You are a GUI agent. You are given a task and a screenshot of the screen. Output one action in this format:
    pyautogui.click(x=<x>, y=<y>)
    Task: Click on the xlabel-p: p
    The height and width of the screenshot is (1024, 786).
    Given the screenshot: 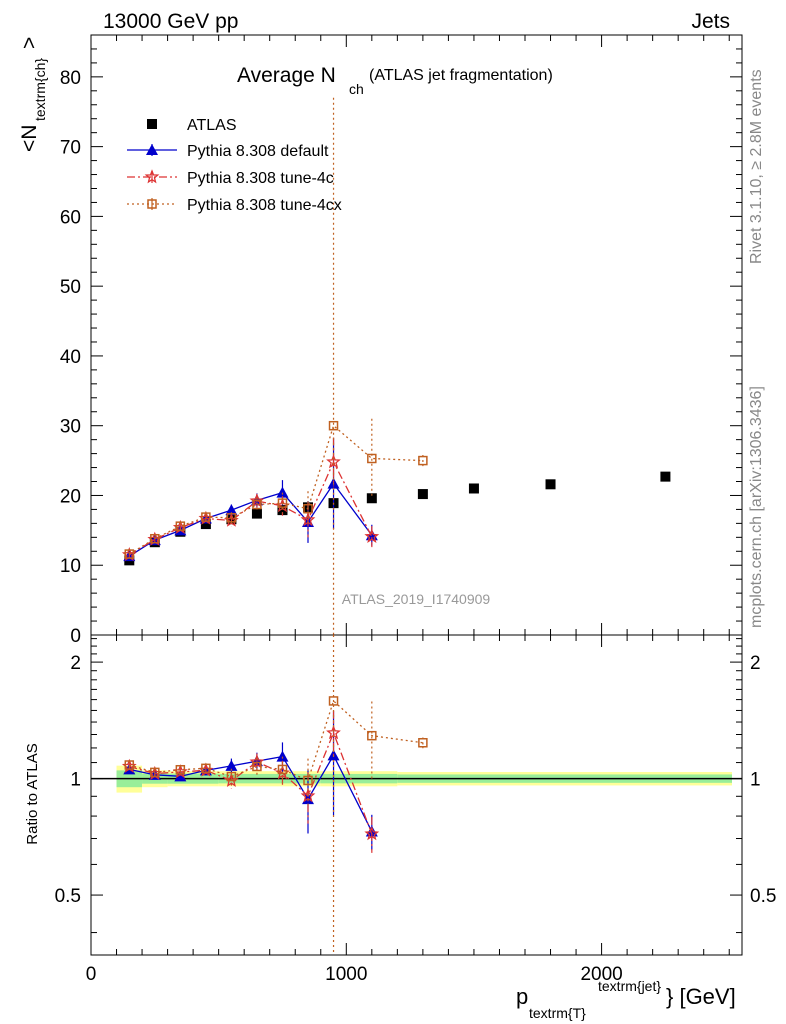 What is the action you would take?
    pyautogui.click(x=522, y=996)
    